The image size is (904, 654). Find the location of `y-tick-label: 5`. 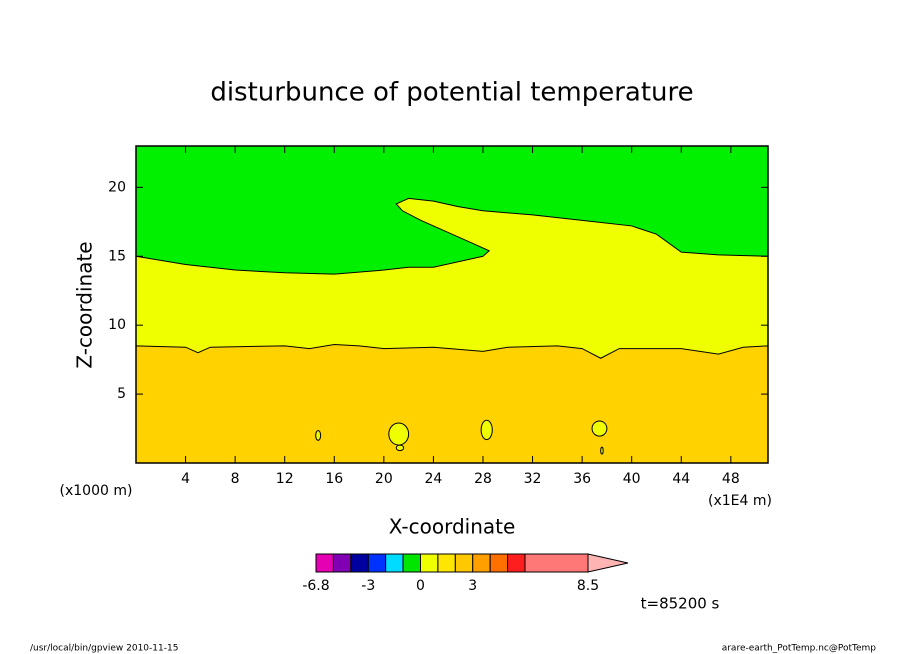

y-tick-label: 5 is located at coordinates (121, 394).